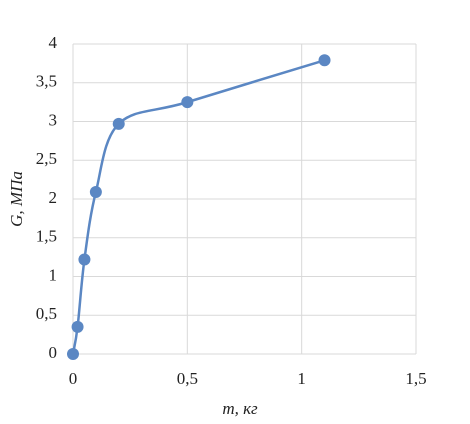  I want to click on y-tick-label: 0, so click(53, 352).